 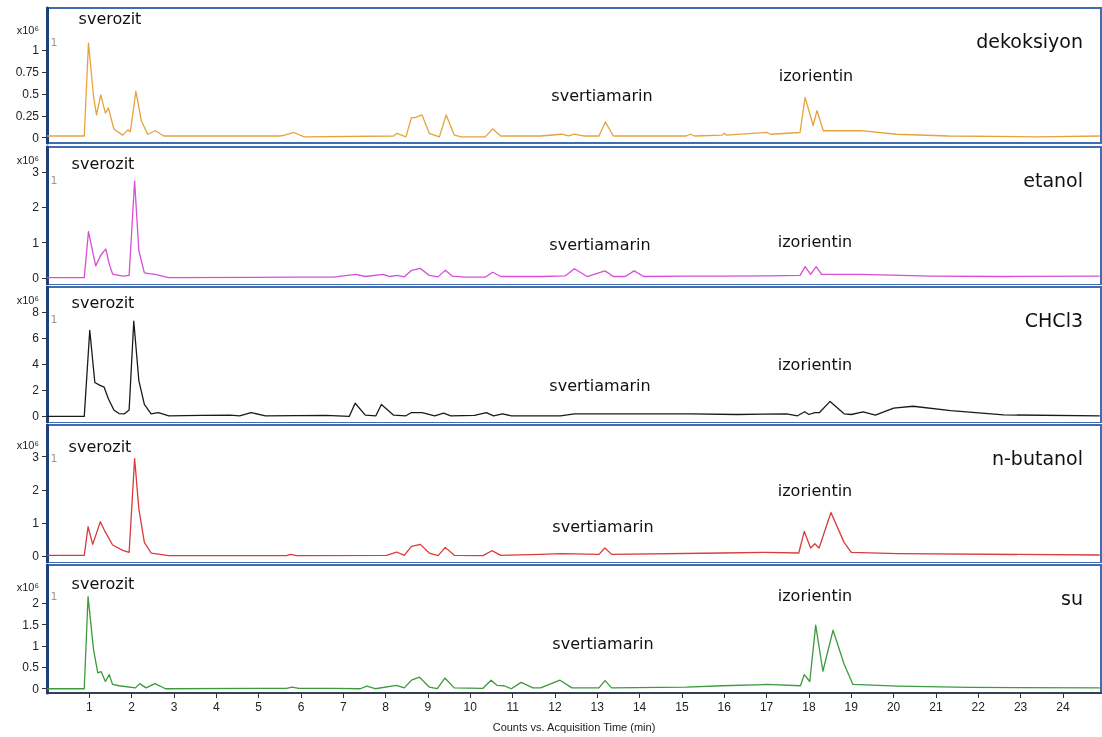 What do you see at coordinates (27, 71) in the screenshot?
I see `y-tick-label: 0.75` at bounding box center [27, 71].